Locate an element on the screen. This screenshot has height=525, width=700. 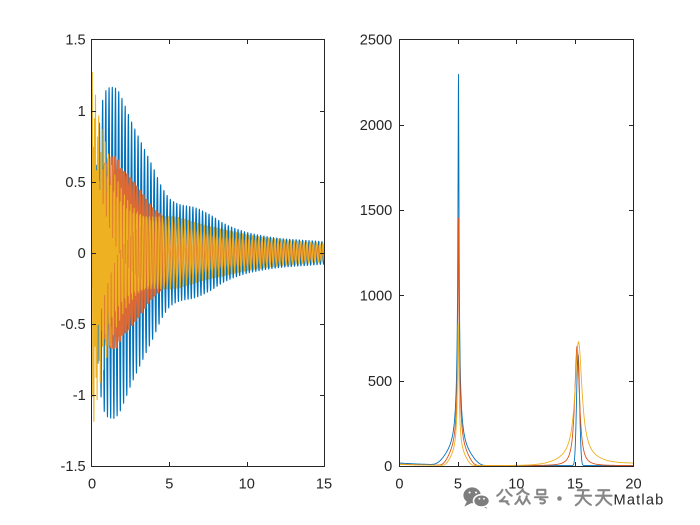
svg-text: 0.5 is located at coordinates (75, 183).